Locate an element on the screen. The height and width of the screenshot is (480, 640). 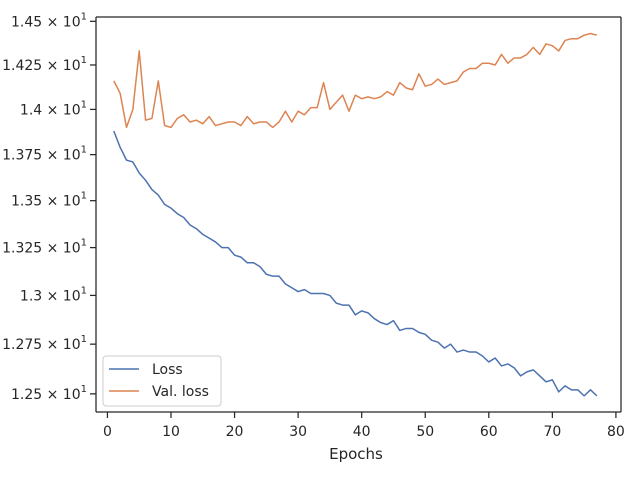
x-tick-label: 50 is located at coordinates (425, 432).